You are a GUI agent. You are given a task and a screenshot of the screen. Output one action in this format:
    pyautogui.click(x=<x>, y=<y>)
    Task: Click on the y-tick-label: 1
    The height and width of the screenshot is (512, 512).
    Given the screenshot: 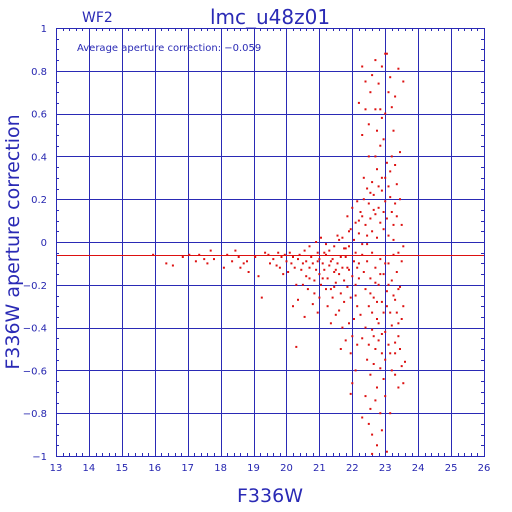 What is the action you would take?
    pyautogui.click(x=44, y=29)
    